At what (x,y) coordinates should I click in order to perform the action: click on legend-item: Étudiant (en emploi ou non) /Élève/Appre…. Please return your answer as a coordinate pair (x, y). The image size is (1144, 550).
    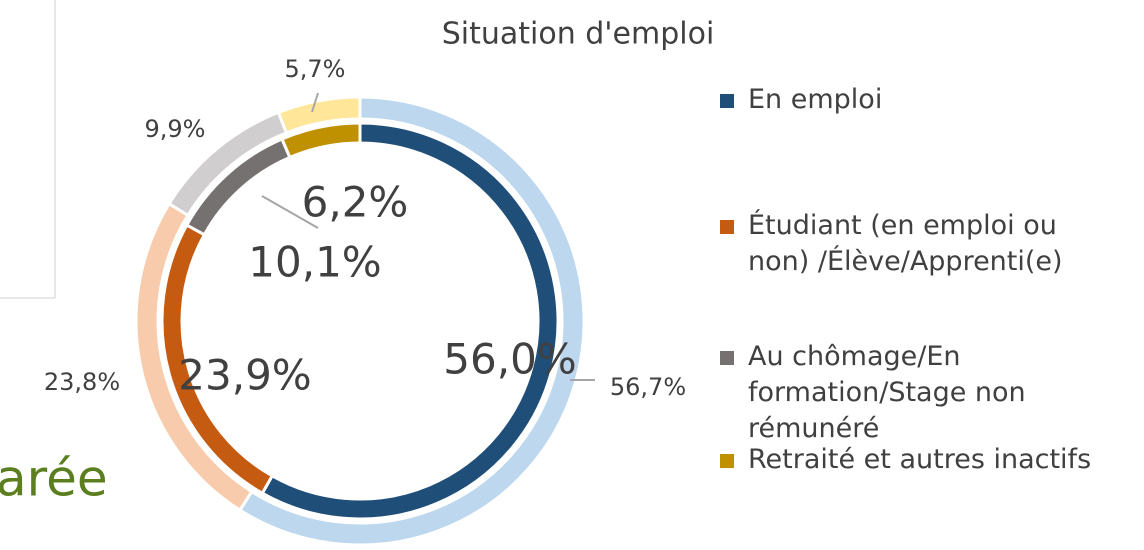
    Looking at the image, I should click on (915, 244).